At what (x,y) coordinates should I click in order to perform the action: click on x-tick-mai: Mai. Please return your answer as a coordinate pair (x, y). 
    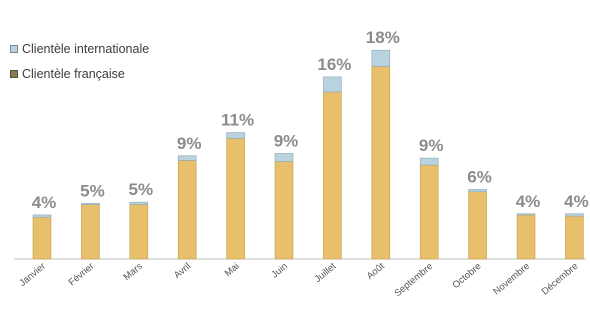
    Looking at the image, I should click on (232, 270).